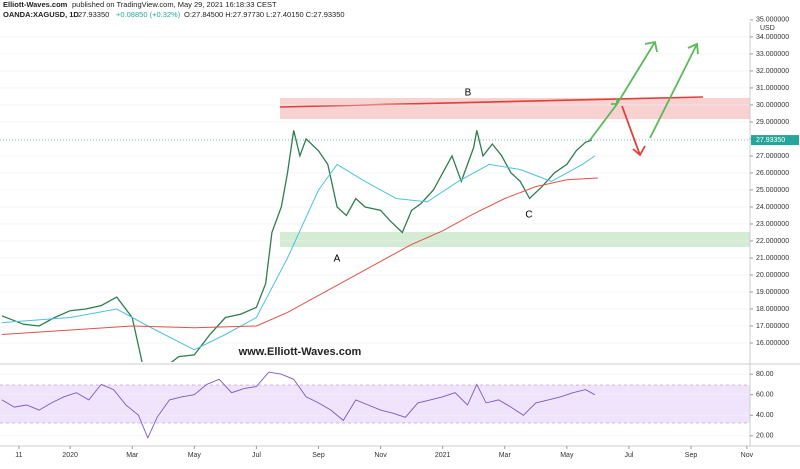  Describe the element at coordinates (35, 4) in the screenshot. I see `author: Elliott-Waves.com` at that location.